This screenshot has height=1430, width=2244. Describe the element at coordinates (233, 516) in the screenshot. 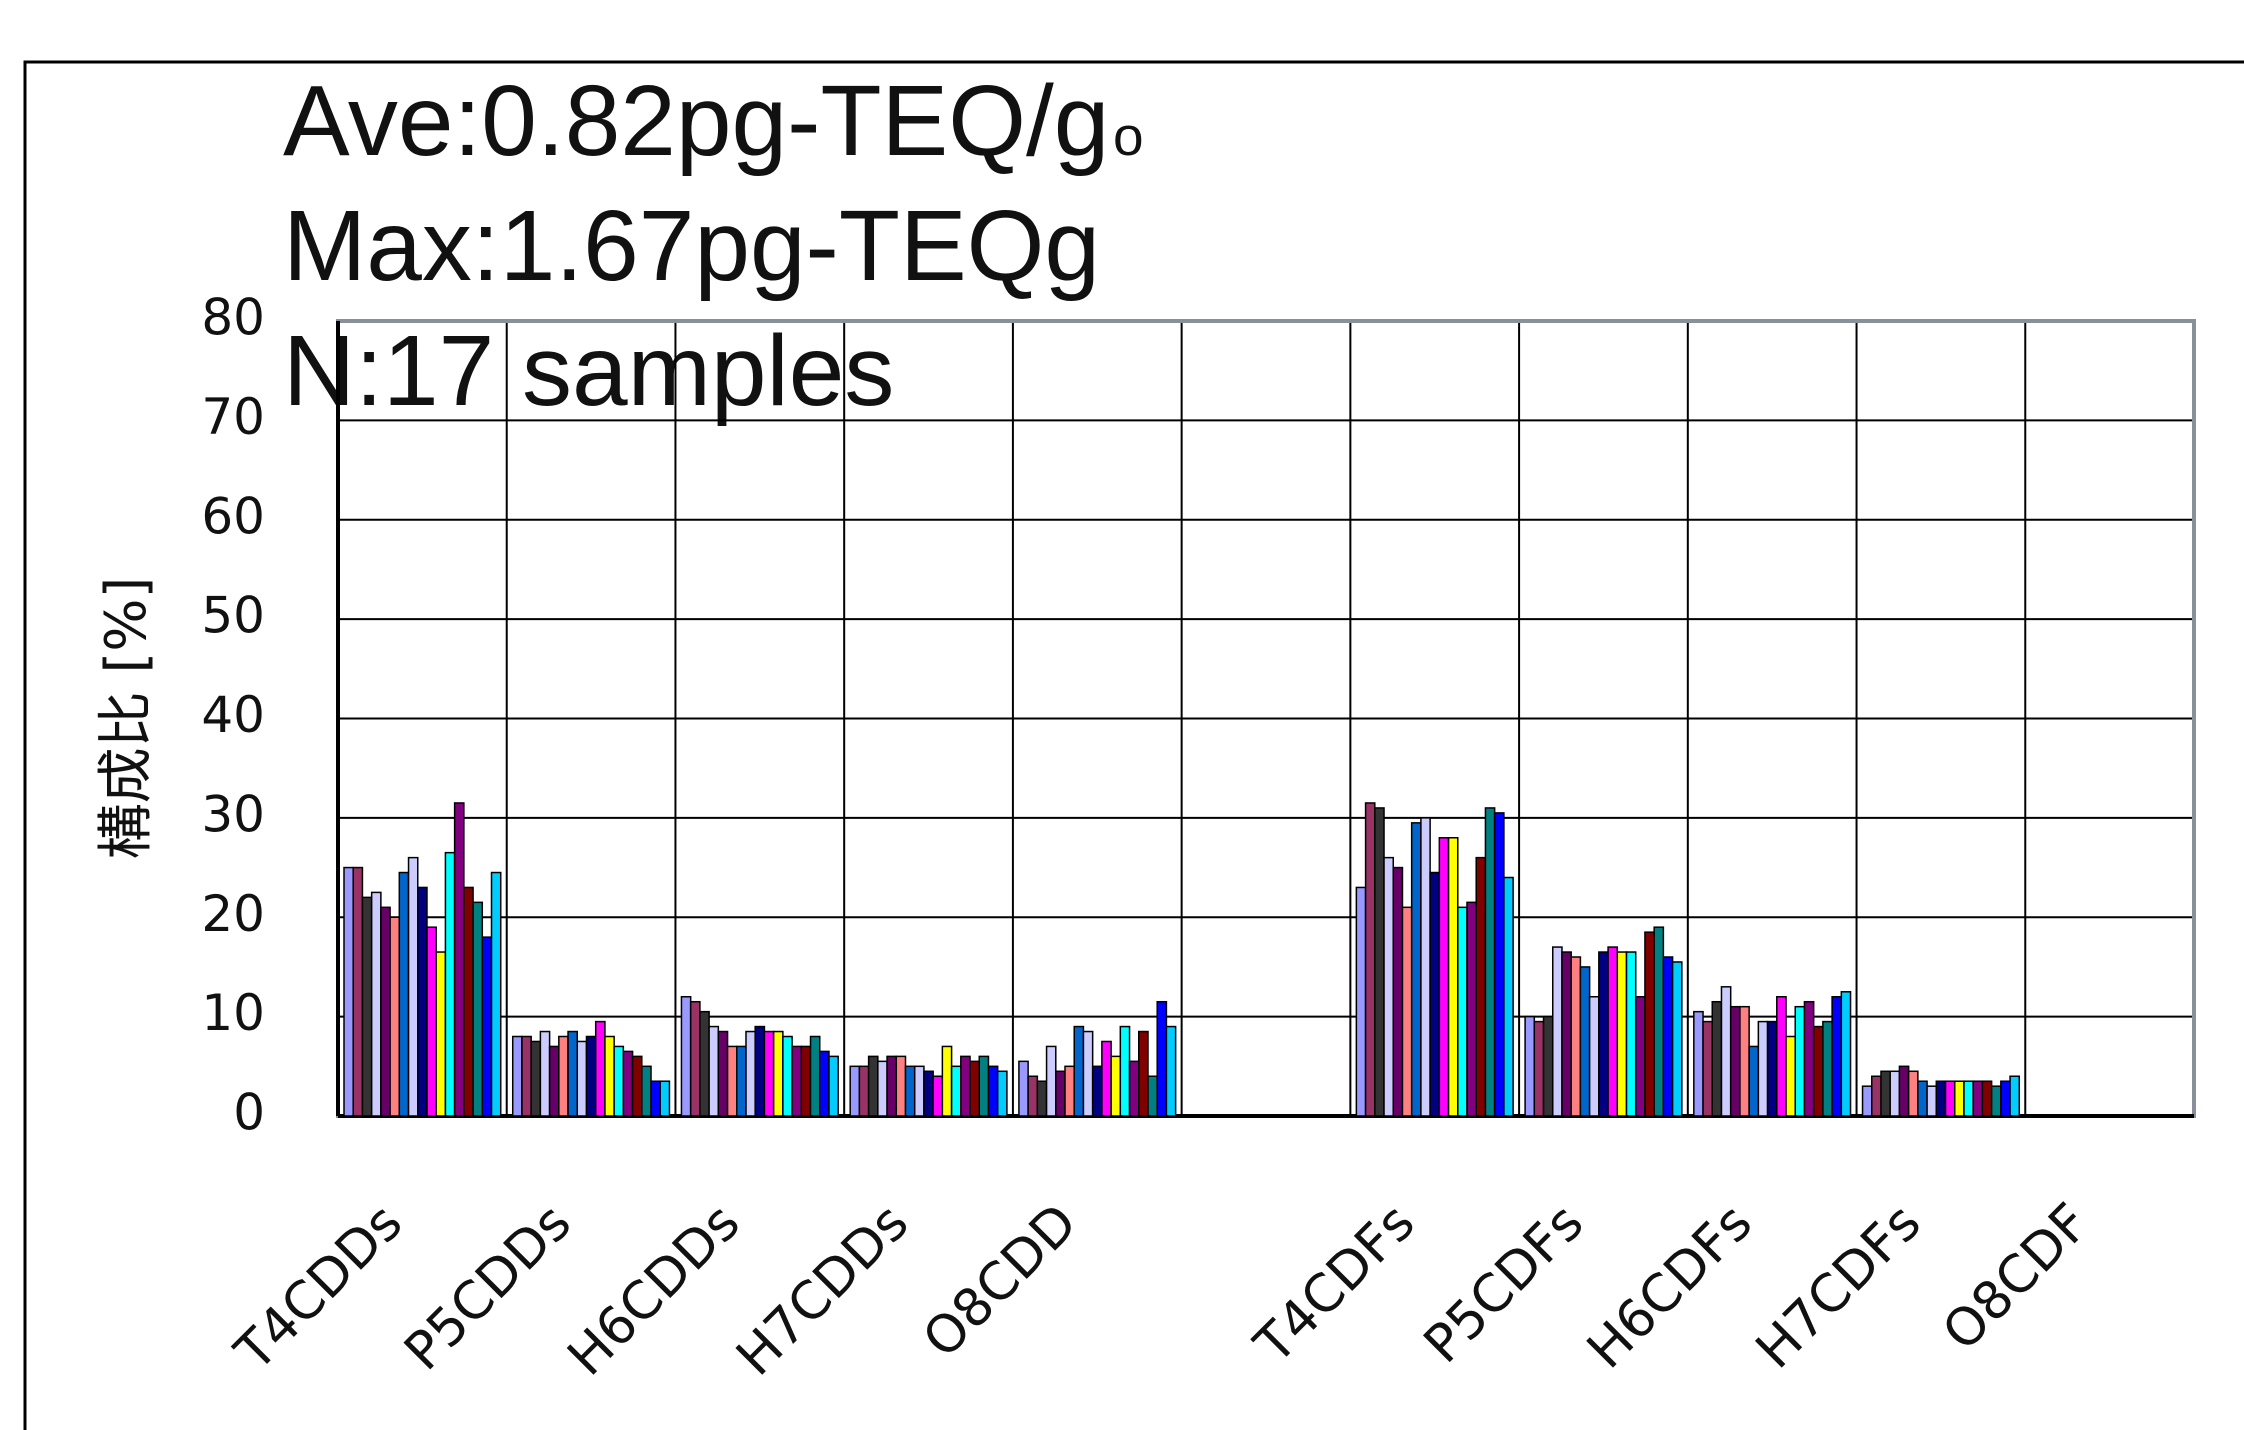

I see `y-tick-label: 60` at that location.